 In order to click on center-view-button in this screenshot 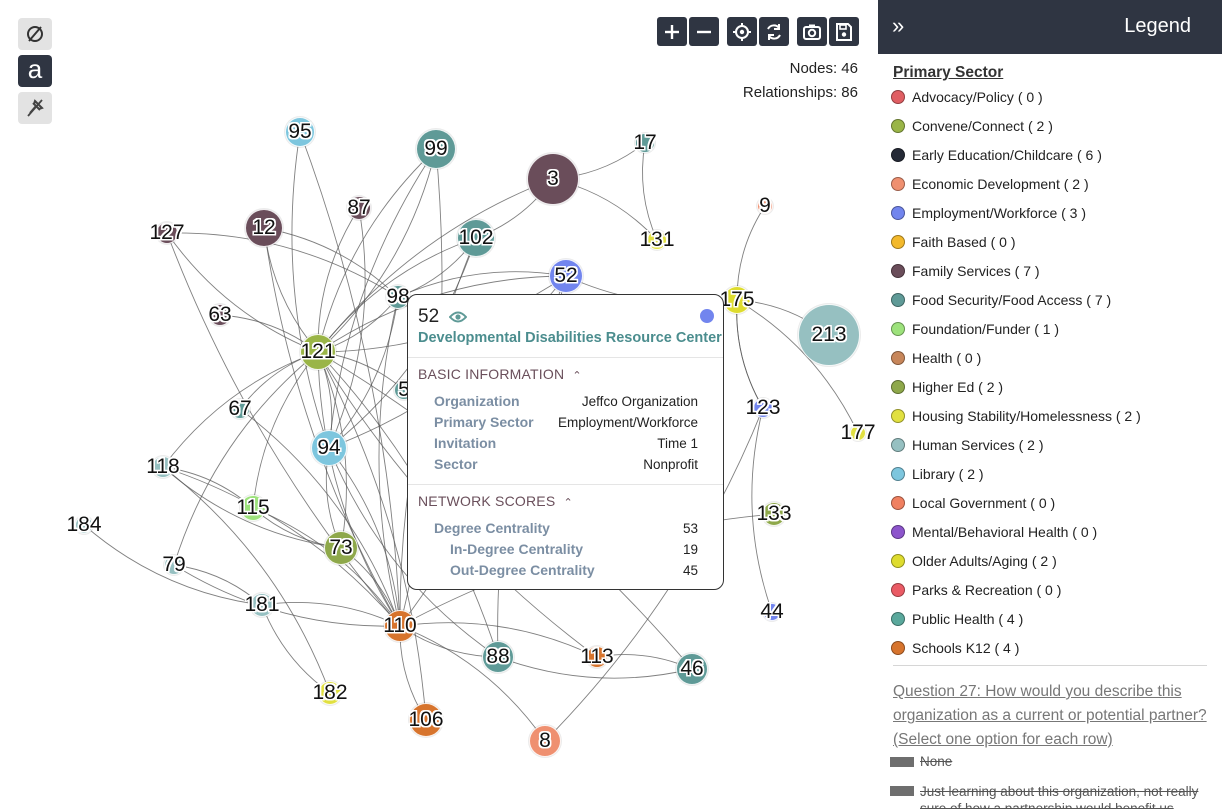, I will do `click(742, 31)`.